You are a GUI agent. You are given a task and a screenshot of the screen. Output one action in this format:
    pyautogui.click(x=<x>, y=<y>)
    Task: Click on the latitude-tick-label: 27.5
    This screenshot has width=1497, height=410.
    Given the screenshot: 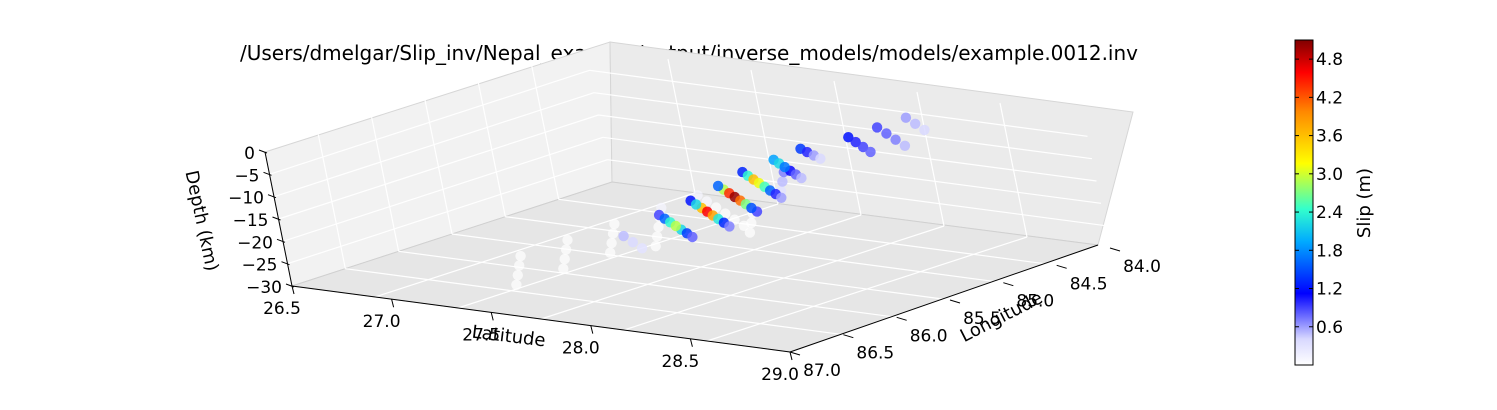 What is the action you would take?
    pyautogui.click(x=481, y=335)
    